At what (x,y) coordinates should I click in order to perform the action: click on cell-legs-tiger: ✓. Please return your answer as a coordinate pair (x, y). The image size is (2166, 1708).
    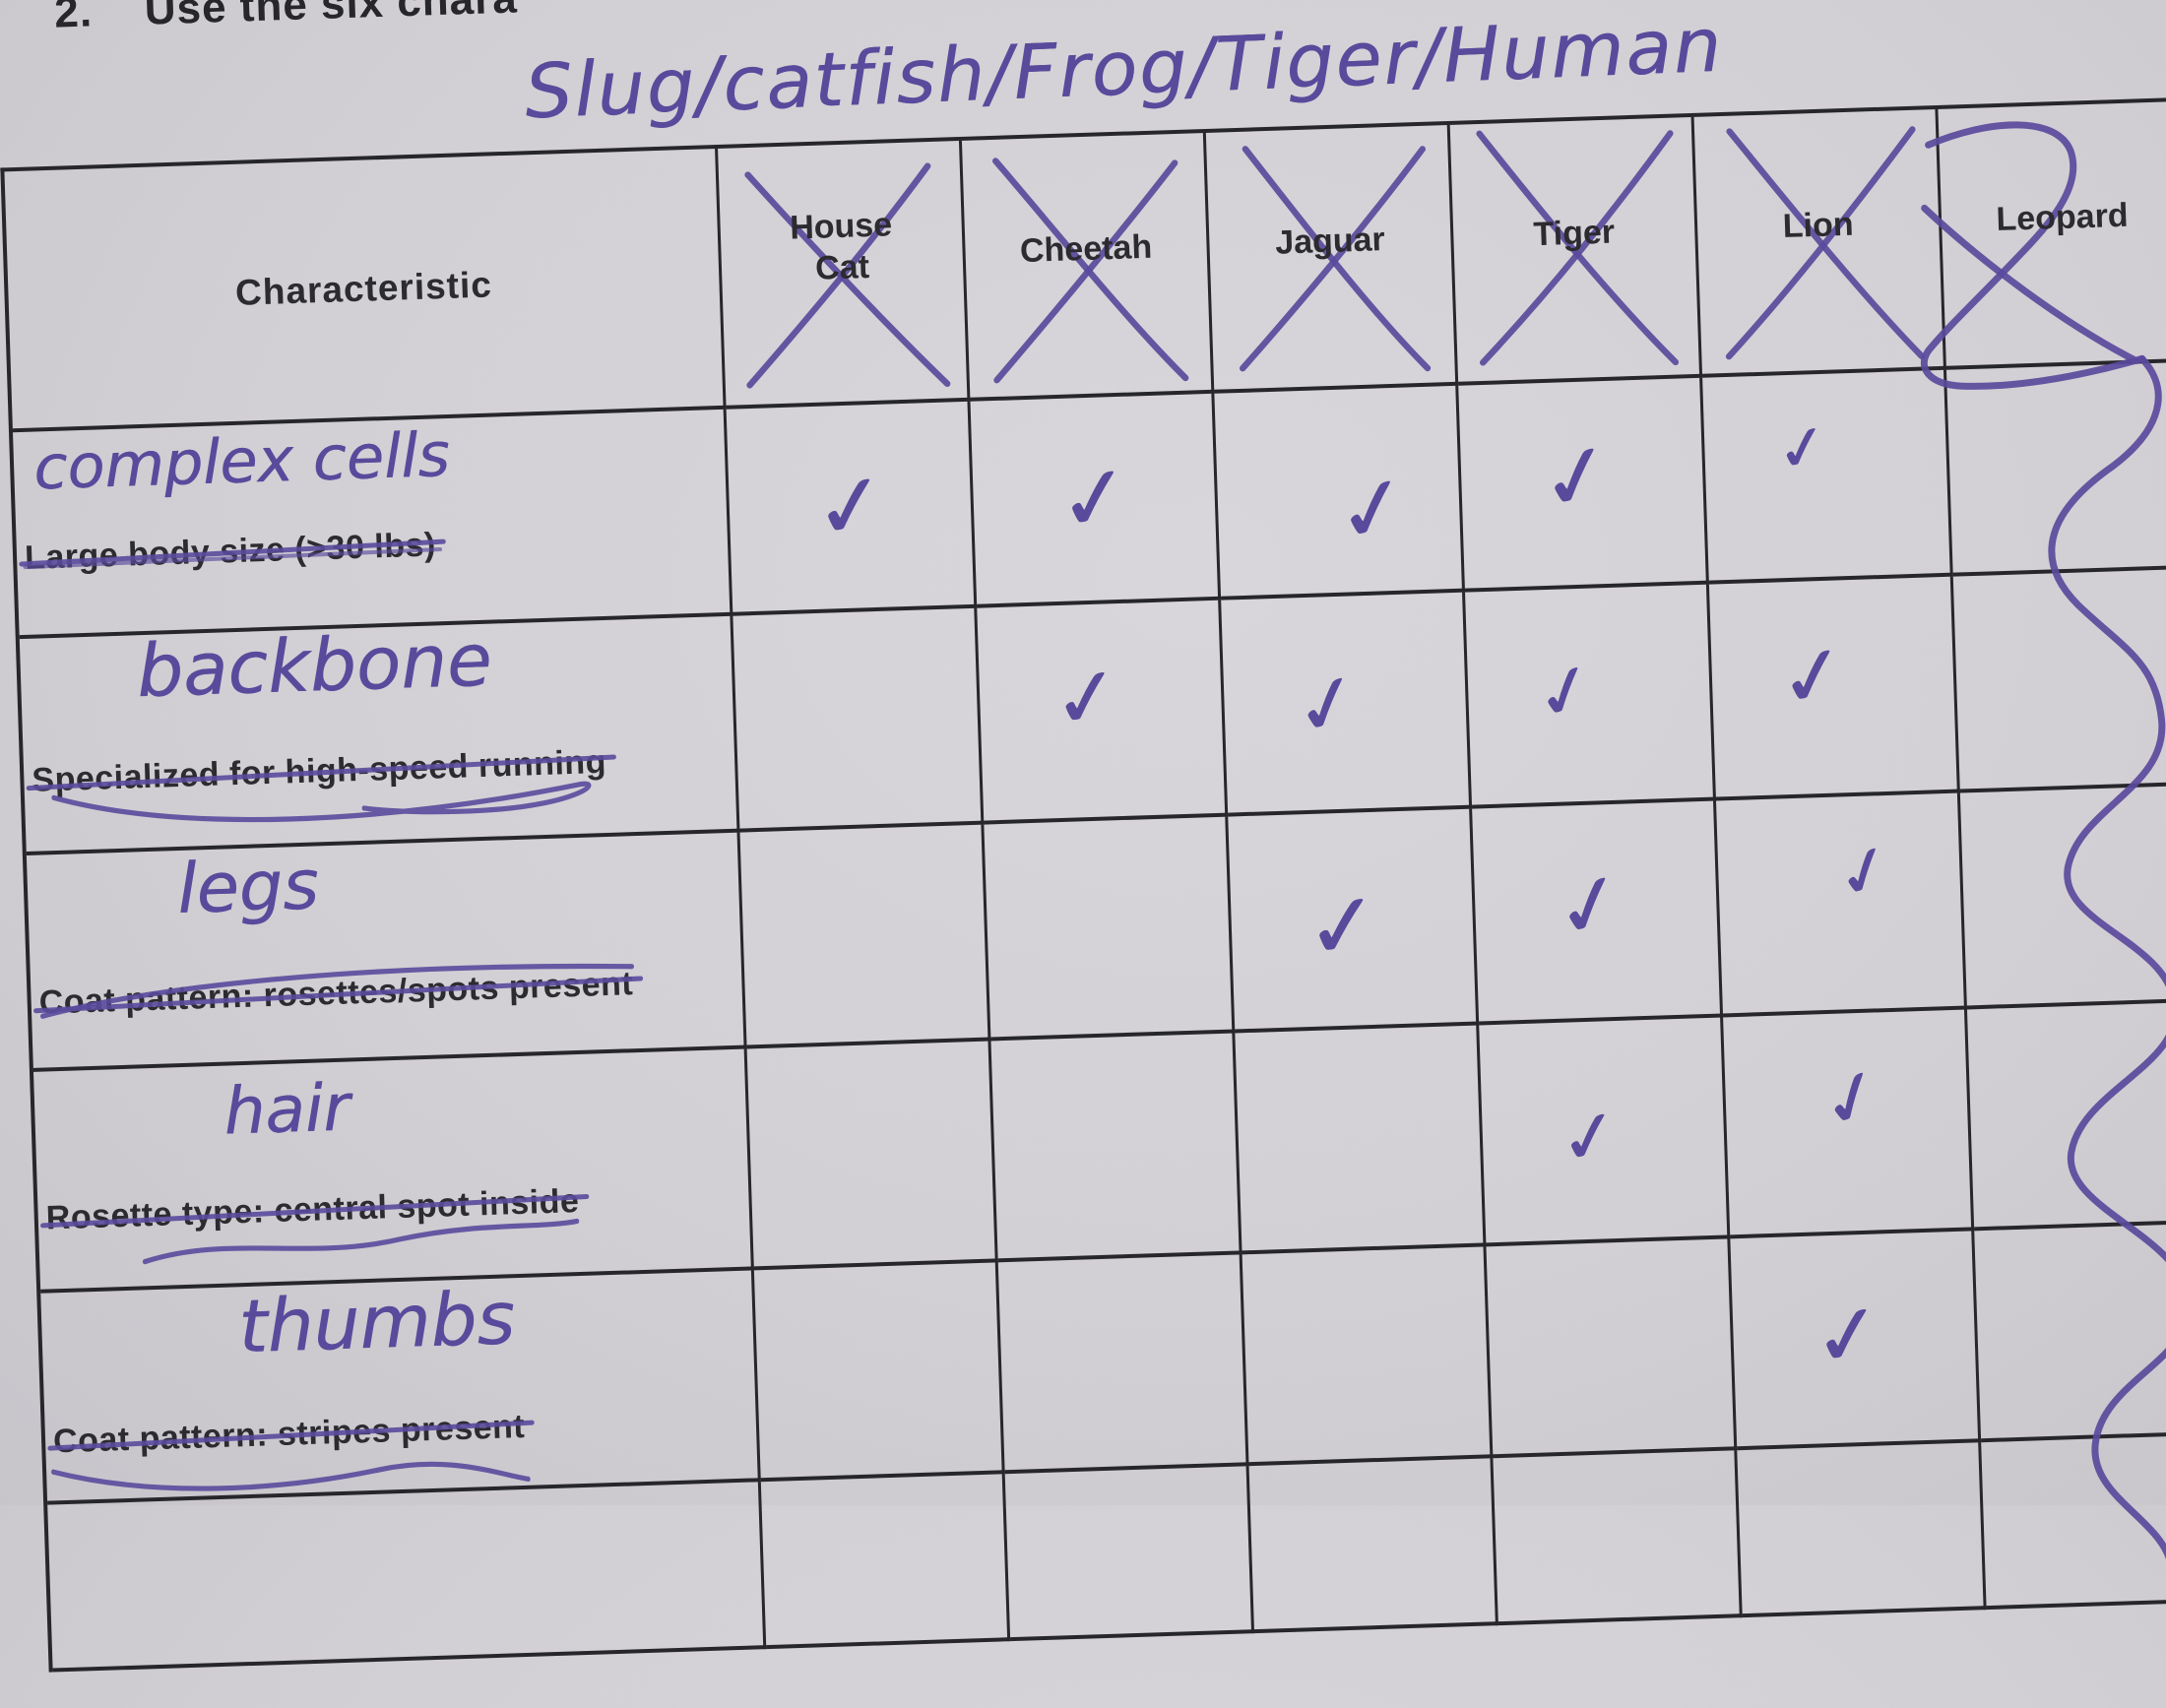
    Looking at the image, I should click on (1598, 913).